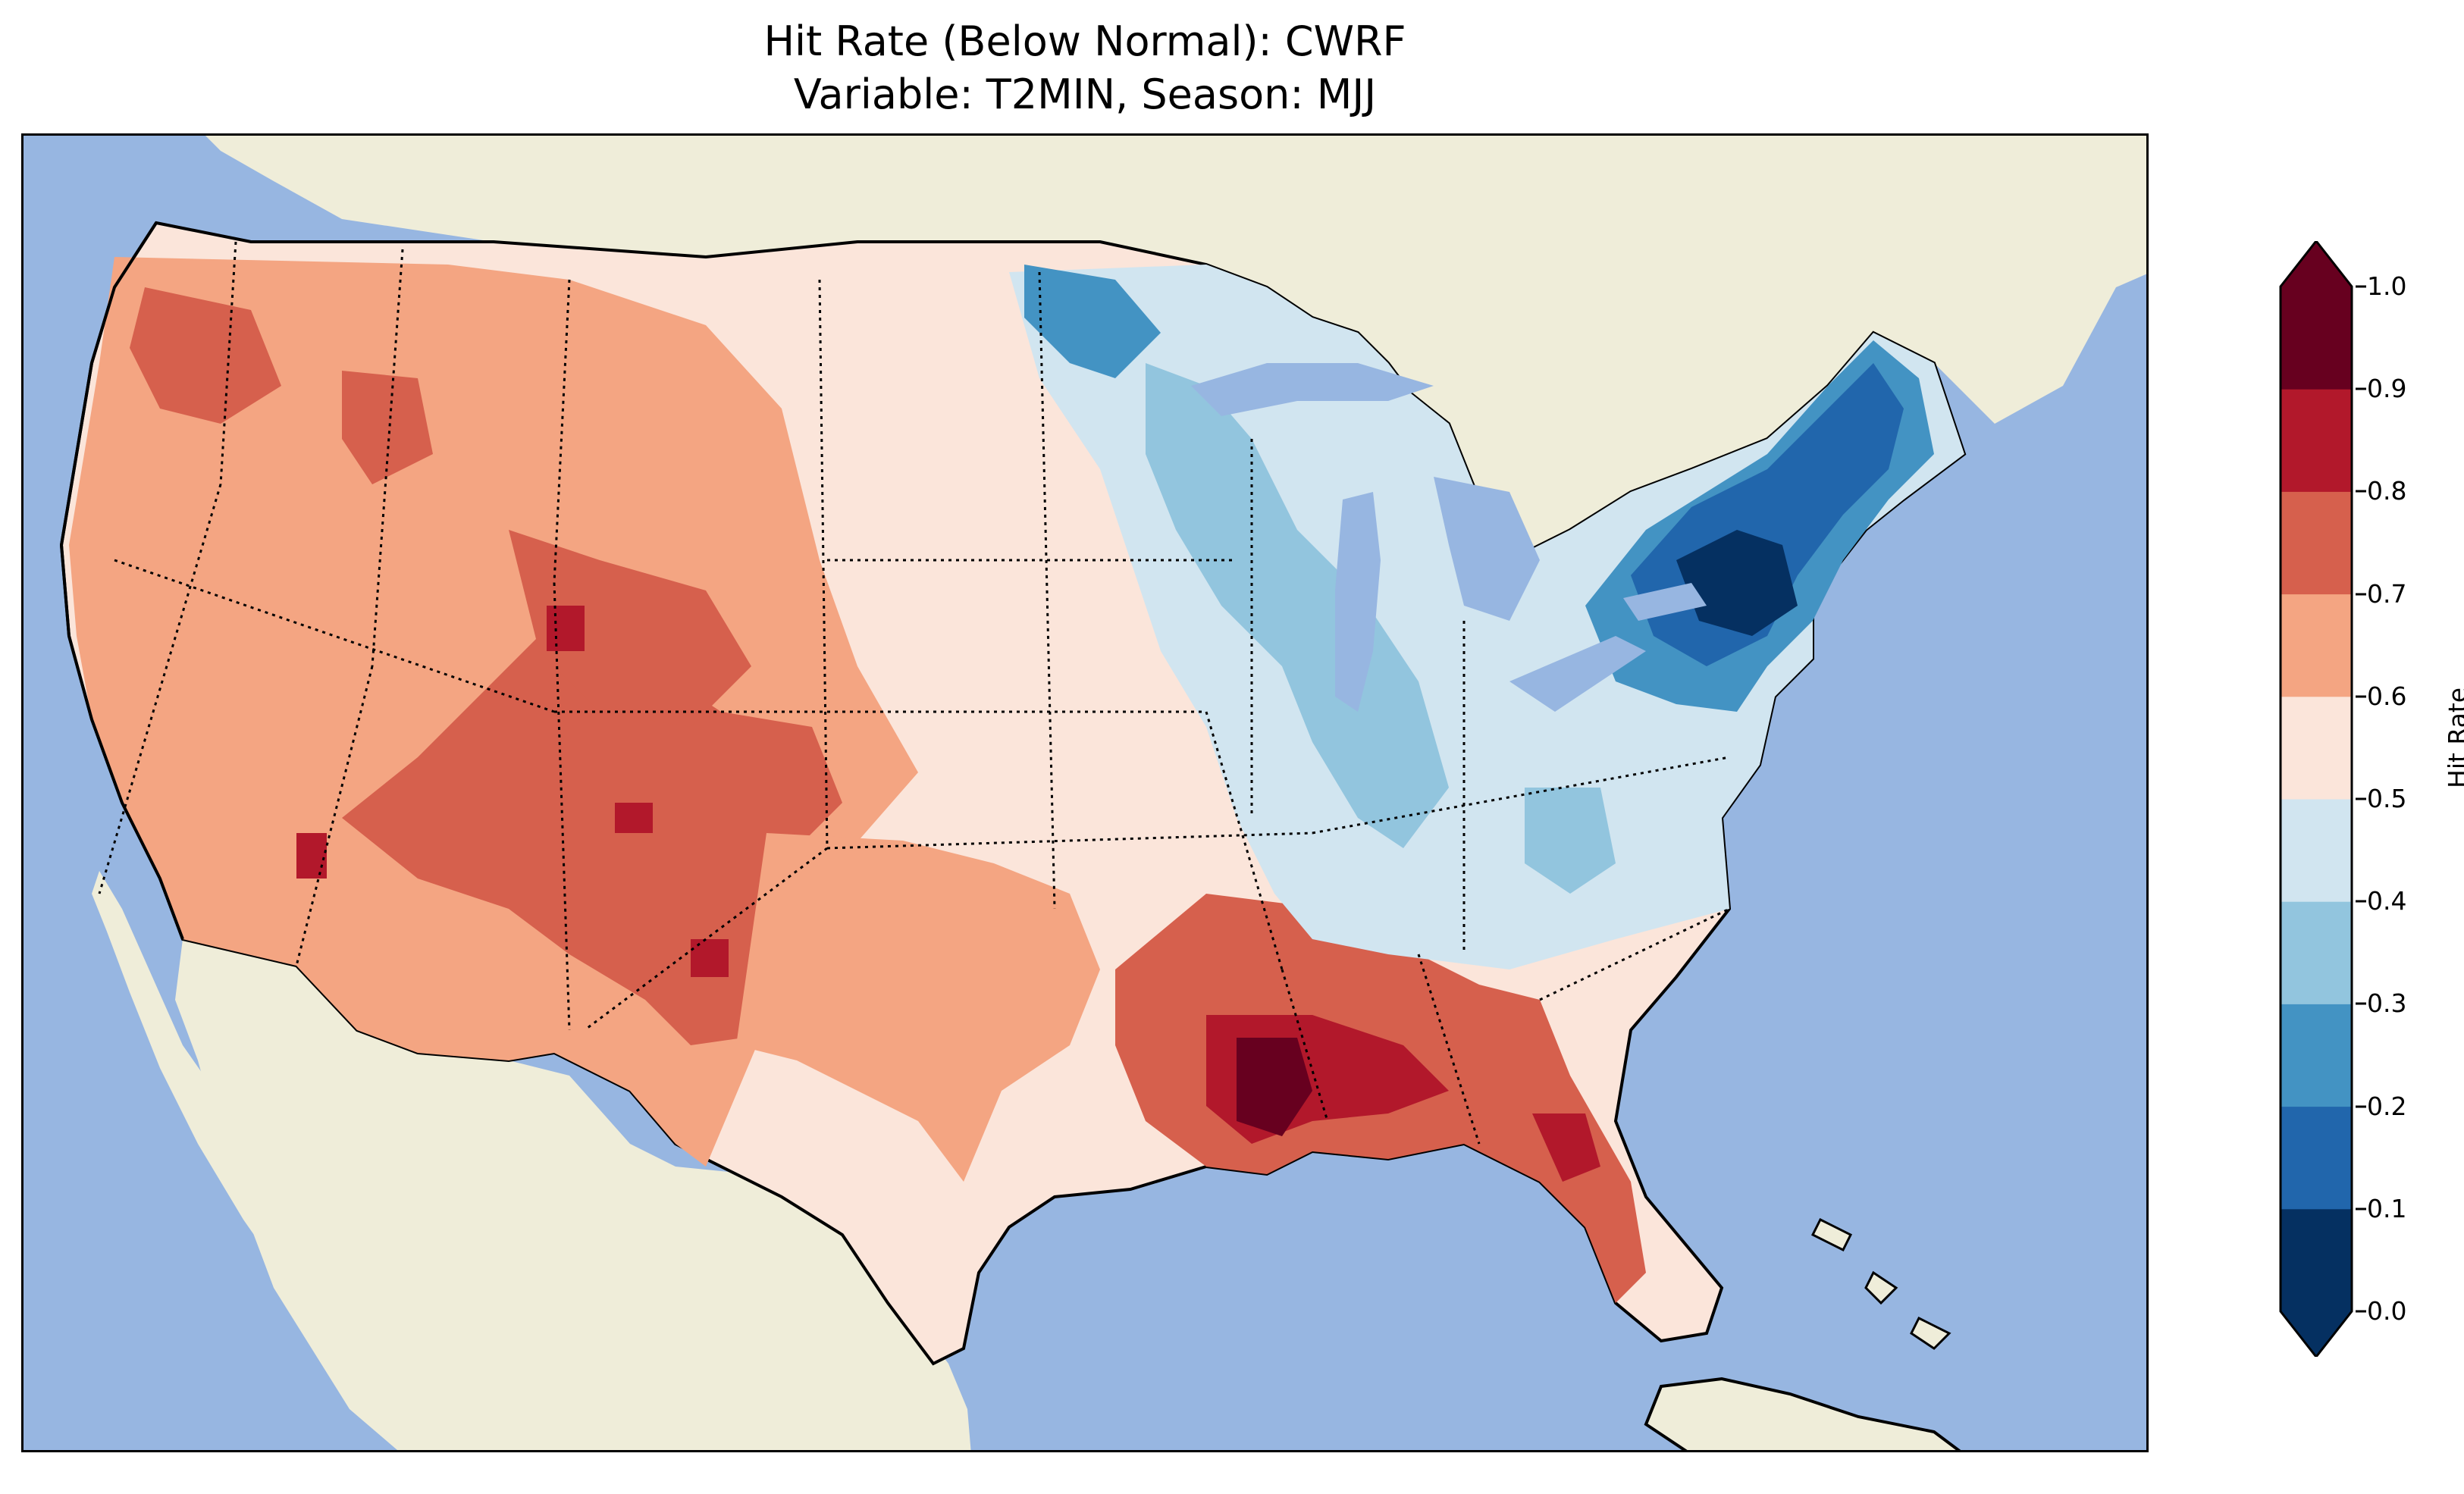  I want to click on lake-huron, so click(1487, 549).